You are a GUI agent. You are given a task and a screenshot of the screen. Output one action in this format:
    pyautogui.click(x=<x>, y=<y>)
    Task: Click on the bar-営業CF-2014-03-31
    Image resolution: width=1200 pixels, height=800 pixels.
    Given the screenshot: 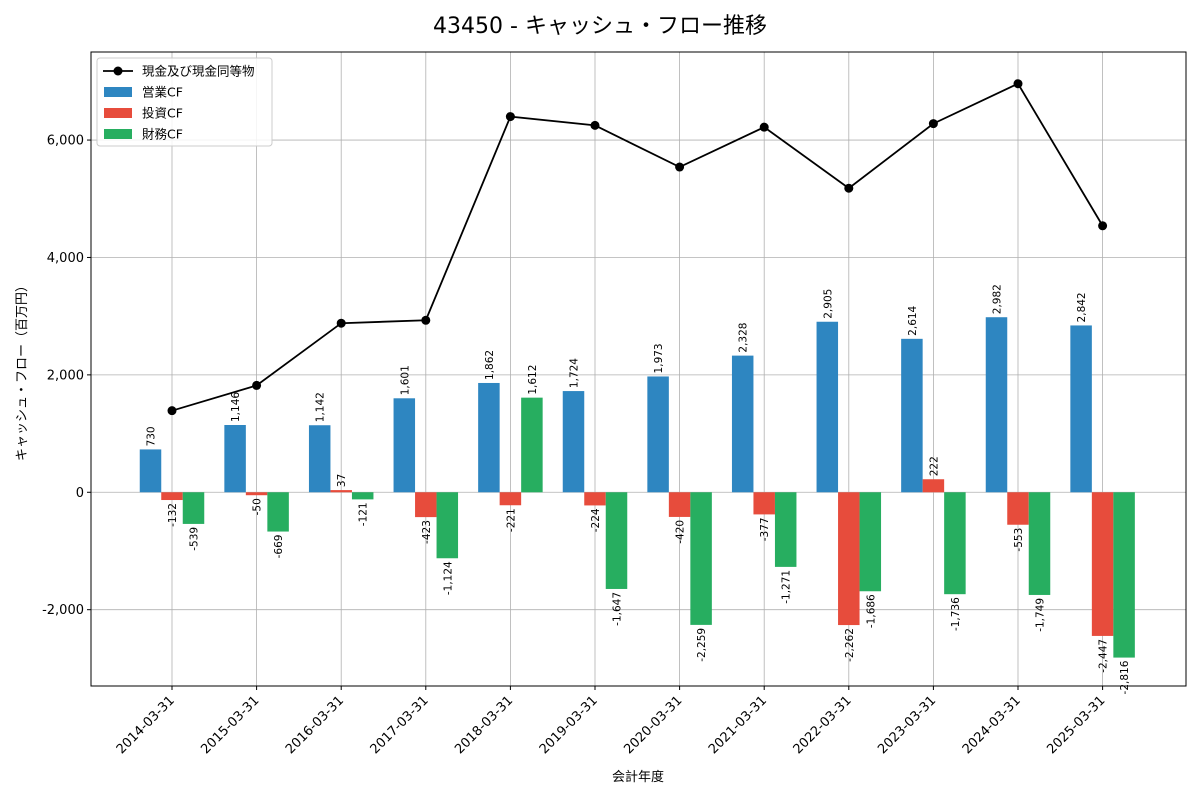 What is the action you would take?
    pyautogui.click(x=150, y=471)
    